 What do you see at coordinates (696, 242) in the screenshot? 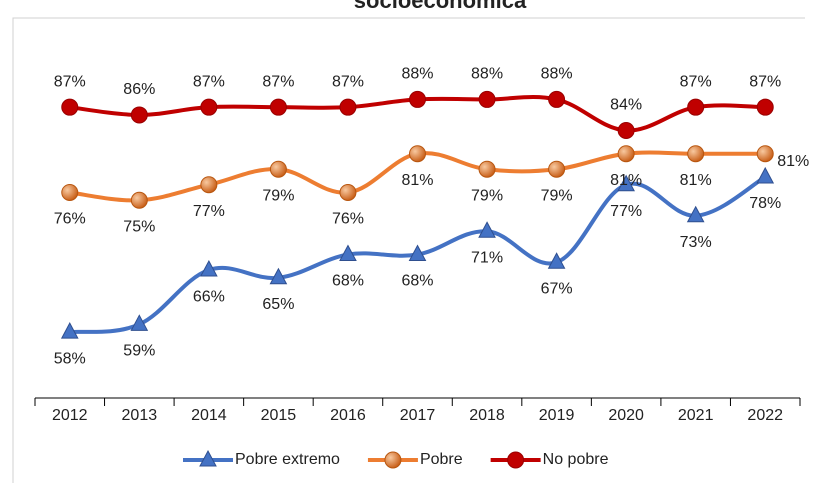
I see `data-label: 73%` at bounding box center [696, 242].